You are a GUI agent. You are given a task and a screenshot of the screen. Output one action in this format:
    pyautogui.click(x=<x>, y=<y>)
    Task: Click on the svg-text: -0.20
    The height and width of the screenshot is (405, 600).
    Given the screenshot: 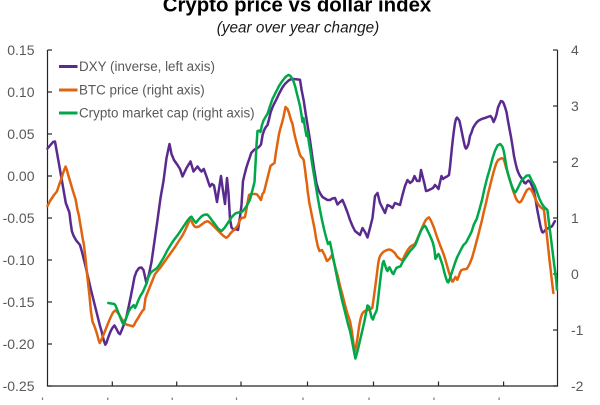 What is the action you would take?
    pyautogui.click(x=19, y=344)
    